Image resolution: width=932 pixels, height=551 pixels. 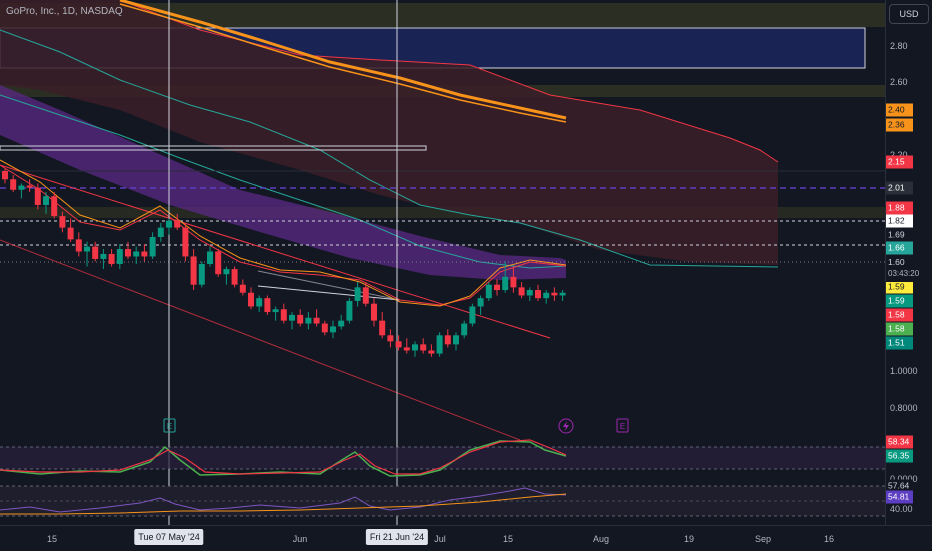 I want to click on oscillator-red-line, so click(x=283, y=457).